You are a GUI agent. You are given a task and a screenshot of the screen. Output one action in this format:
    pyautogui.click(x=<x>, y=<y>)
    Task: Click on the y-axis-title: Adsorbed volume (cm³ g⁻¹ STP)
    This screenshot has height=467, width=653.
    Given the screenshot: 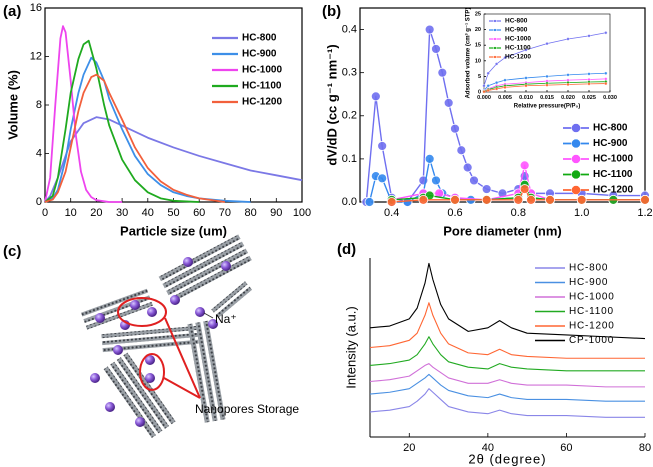 What is the action you would take?
    pyautogui.click(x=468, y=53)
    